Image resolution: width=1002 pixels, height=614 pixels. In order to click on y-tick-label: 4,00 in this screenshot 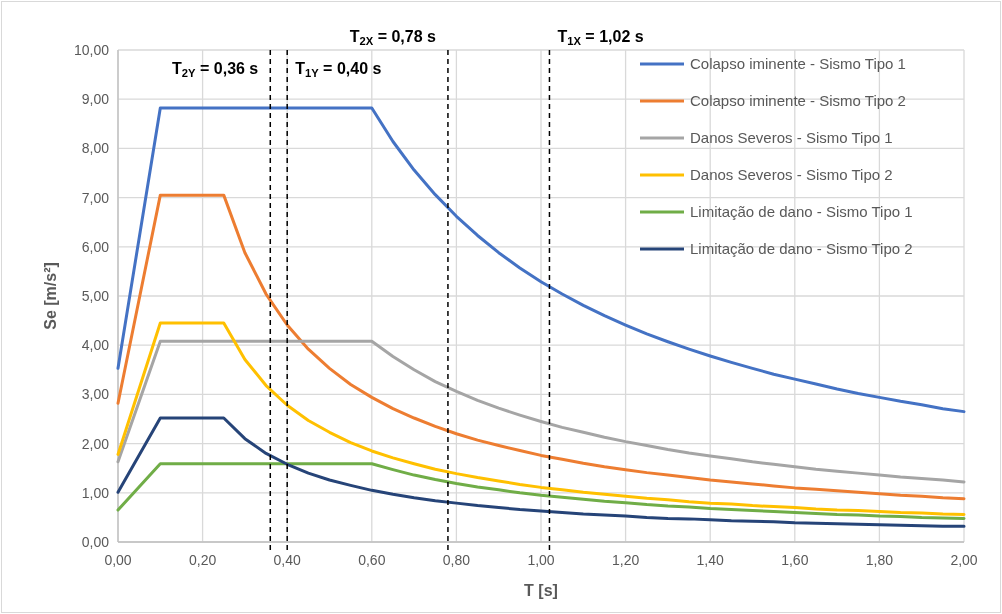, I will do `click(95, 345)`.